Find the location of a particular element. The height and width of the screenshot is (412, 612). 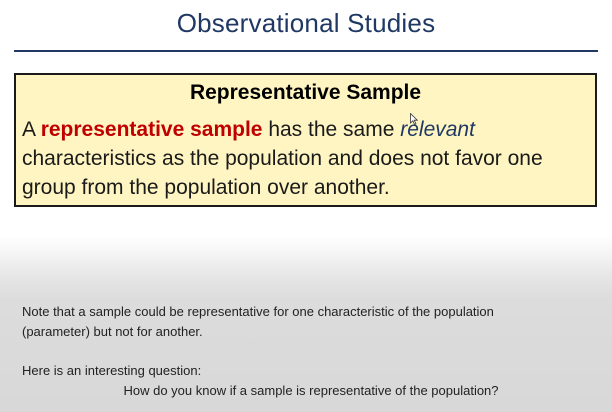

definition-prefix: A is located at coordinates (31, 129).